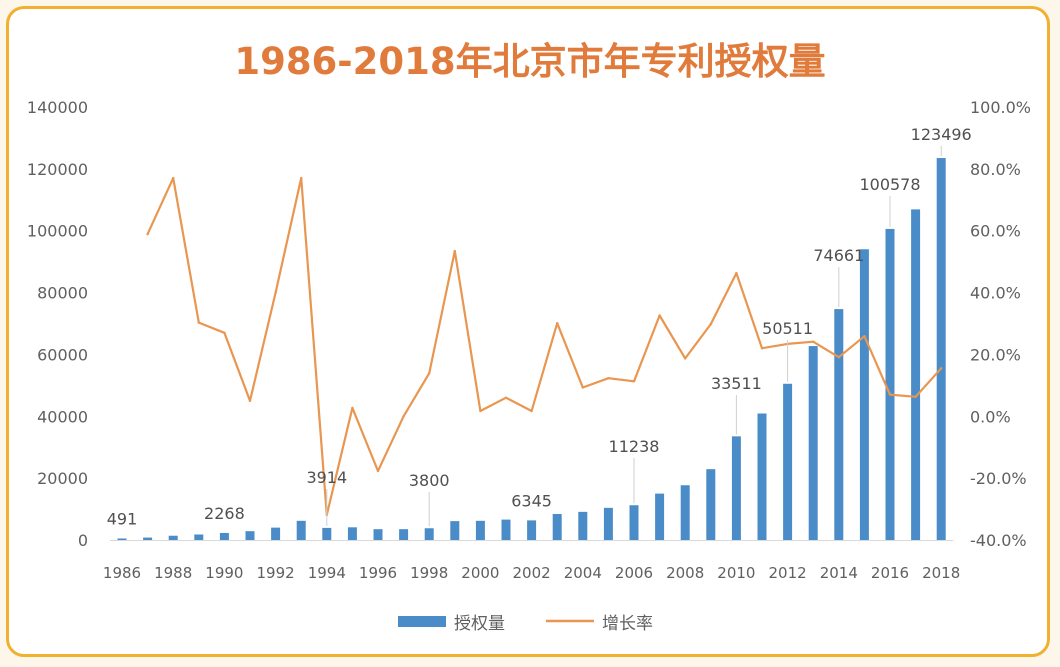 The height and width of the screenshot is (667, 1060). Describe the element at coordinates (403, 416) in the screenshot. I see `line-point-1997` at that location.